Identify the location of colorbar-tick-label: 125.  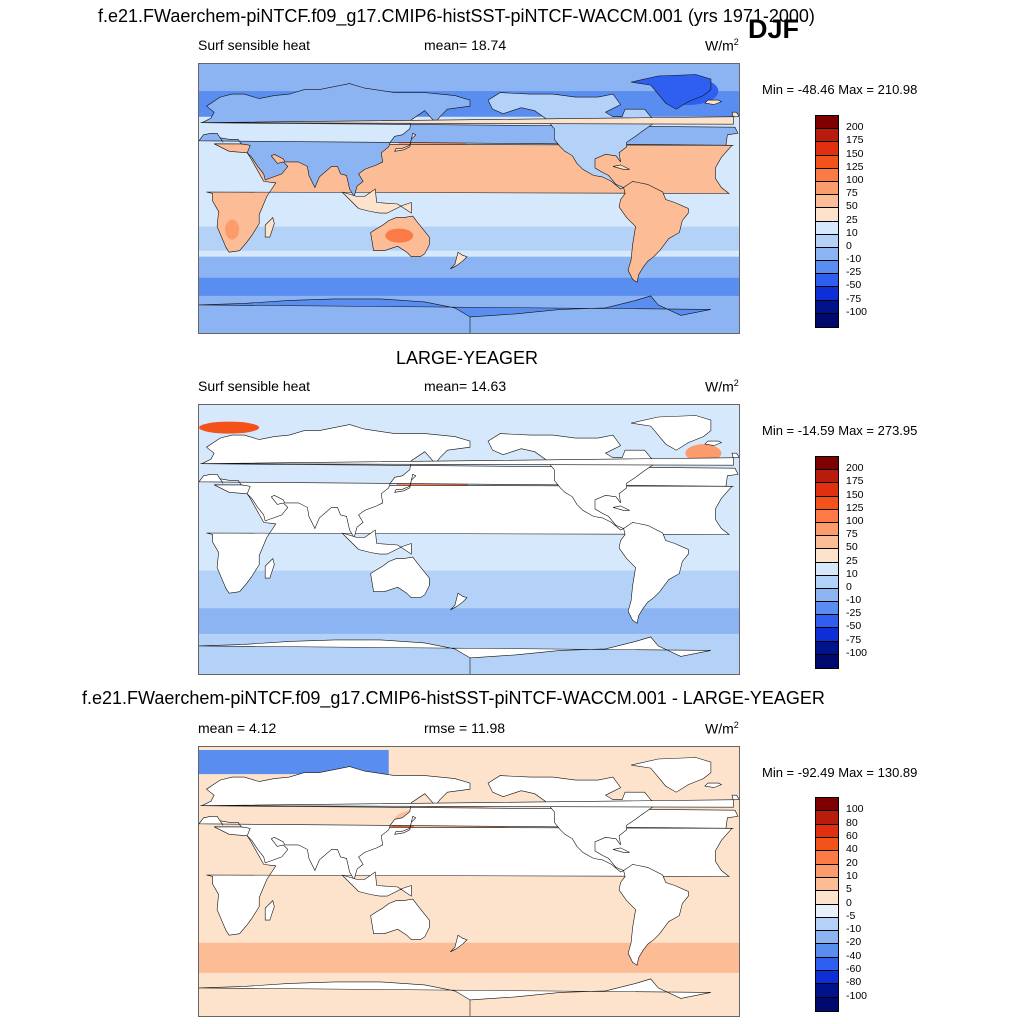
(855, 507).